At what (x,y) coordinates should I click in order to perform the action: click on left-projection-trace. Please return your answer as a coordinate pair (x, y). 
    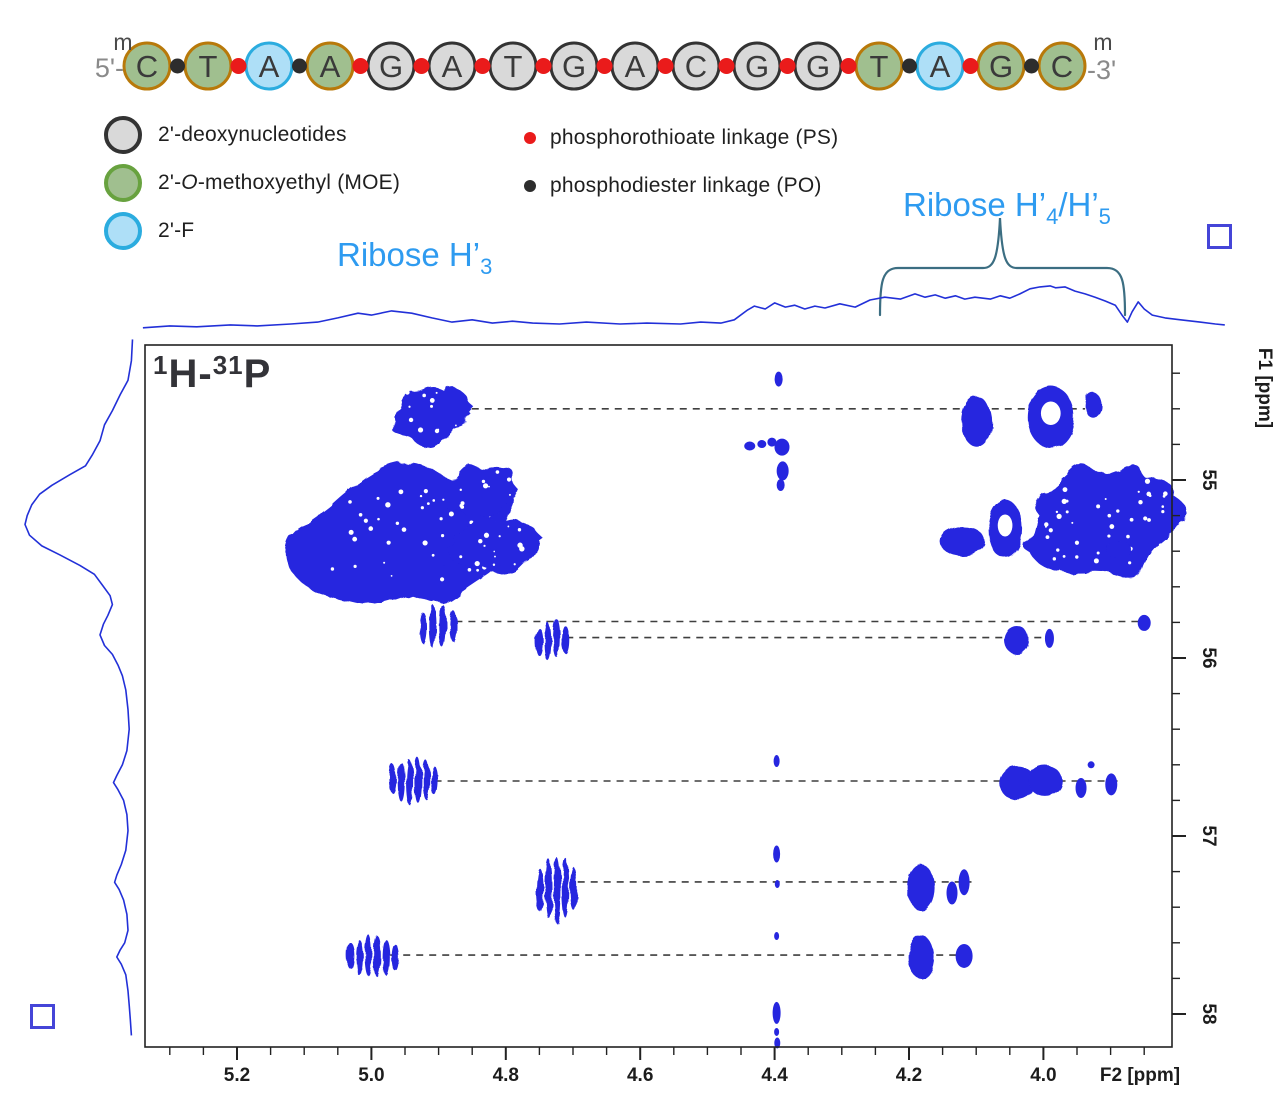
    Looking at the image, I should click on (79, 687).